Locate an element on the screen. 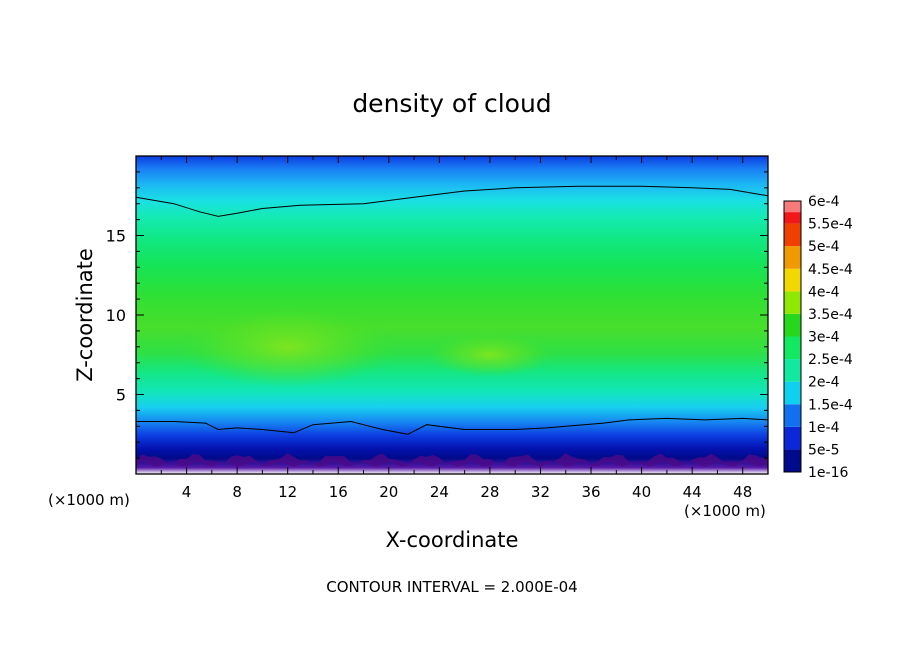  x-tick-label: 28 is located at coordinates (489, 492).